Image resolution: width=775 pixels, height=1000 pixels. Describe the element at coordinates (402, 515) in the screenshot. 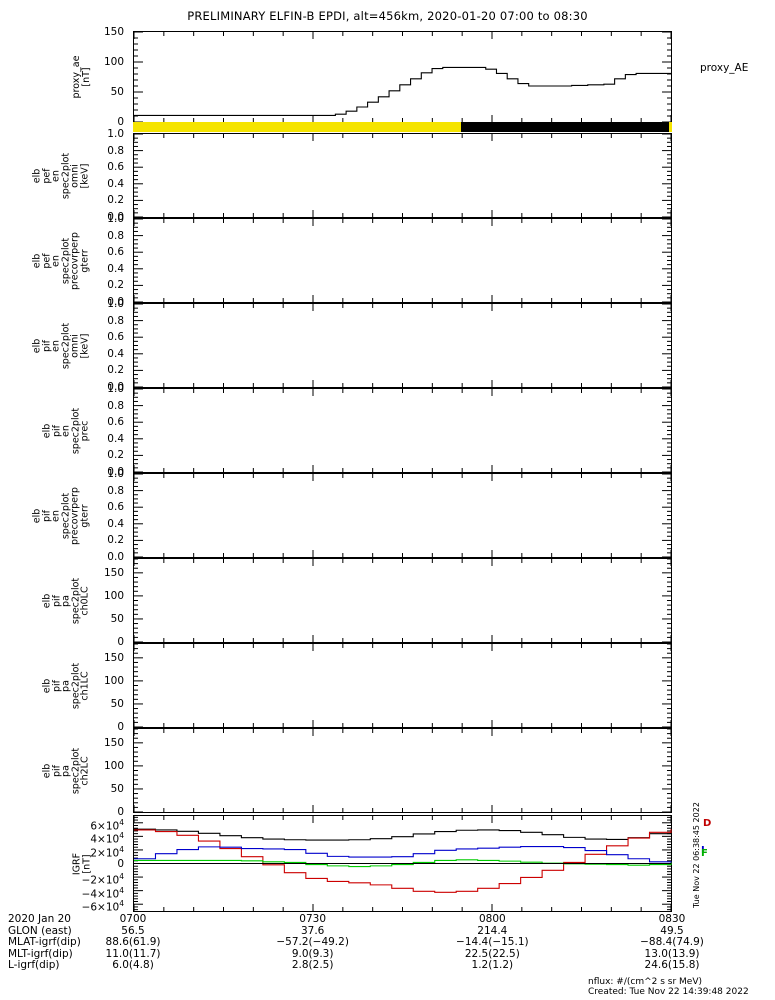

I see `panel-elb_pif_en_spec2plot_precovrperp_gterr` at that location.